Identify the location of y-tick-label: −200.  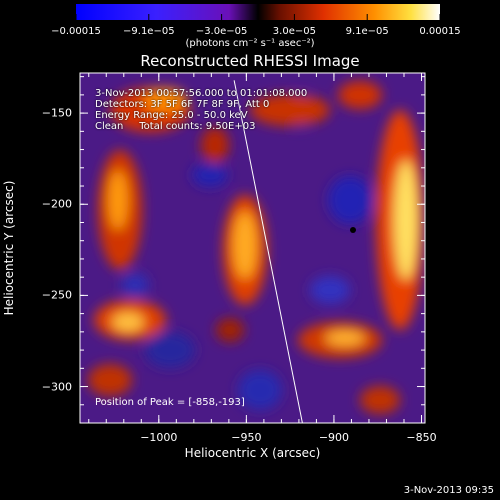
(56, 204).